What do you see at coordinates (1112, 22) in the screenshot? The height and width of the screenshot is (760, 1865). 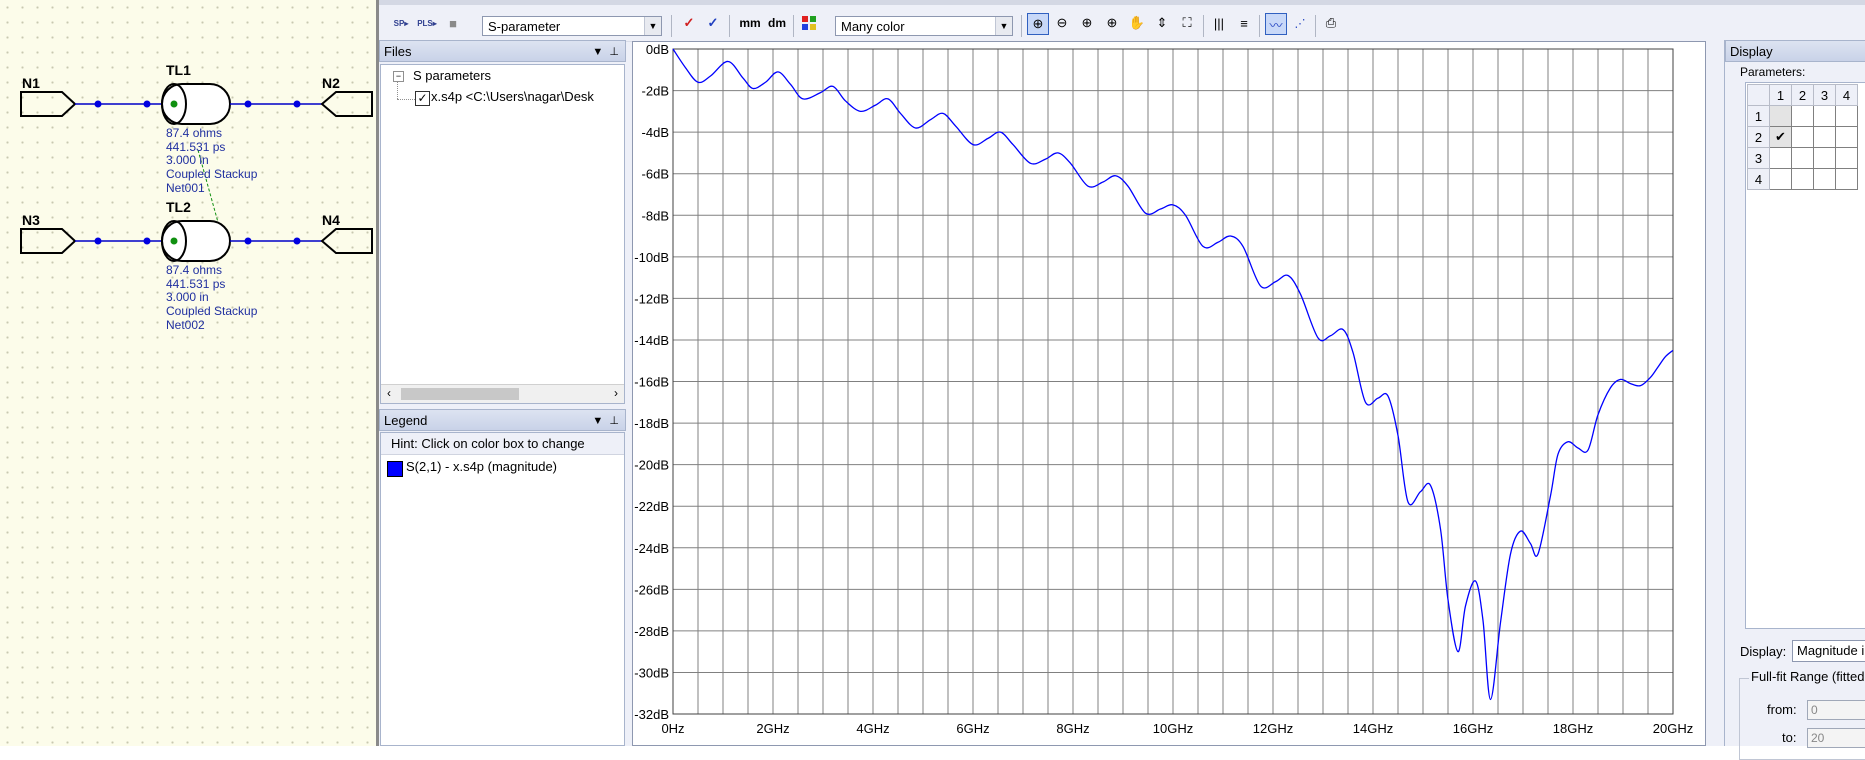 I see `zoom-y-icon: ⊕` at bounding box center [1112, 22].